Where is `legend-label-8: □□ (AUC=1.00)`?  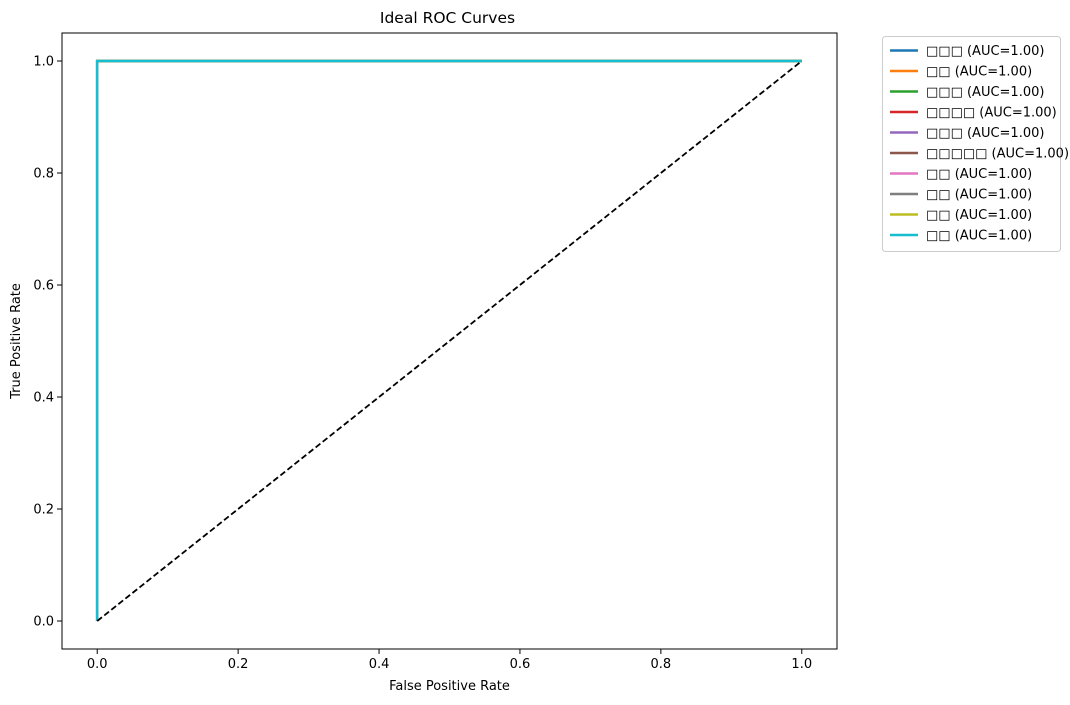
legend-label-8: □□ (AUC=1.00) is located at coordinates (979, 195).